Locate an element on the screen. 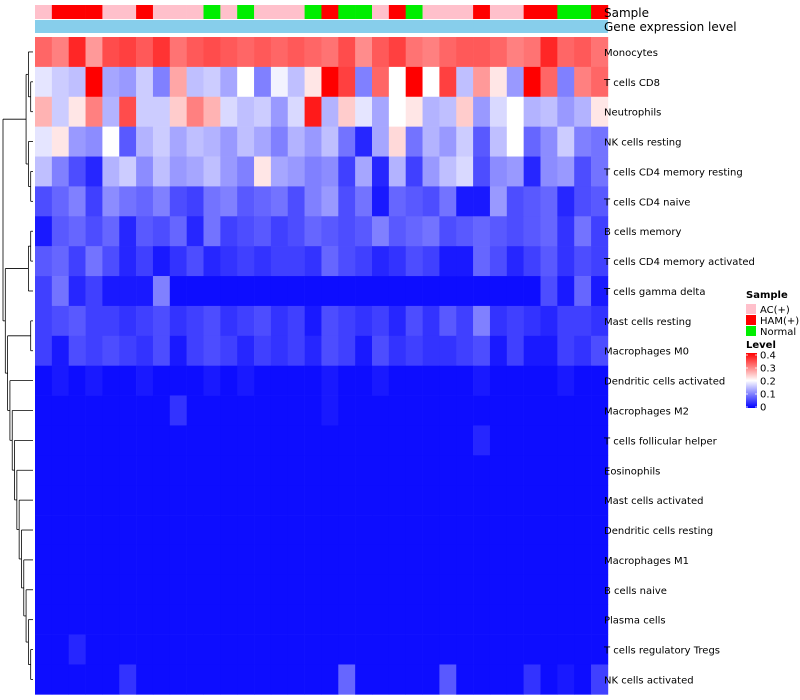 This screenshot has width=800, height=700. sample-legend-swatch is located at coordinates (751, 309).